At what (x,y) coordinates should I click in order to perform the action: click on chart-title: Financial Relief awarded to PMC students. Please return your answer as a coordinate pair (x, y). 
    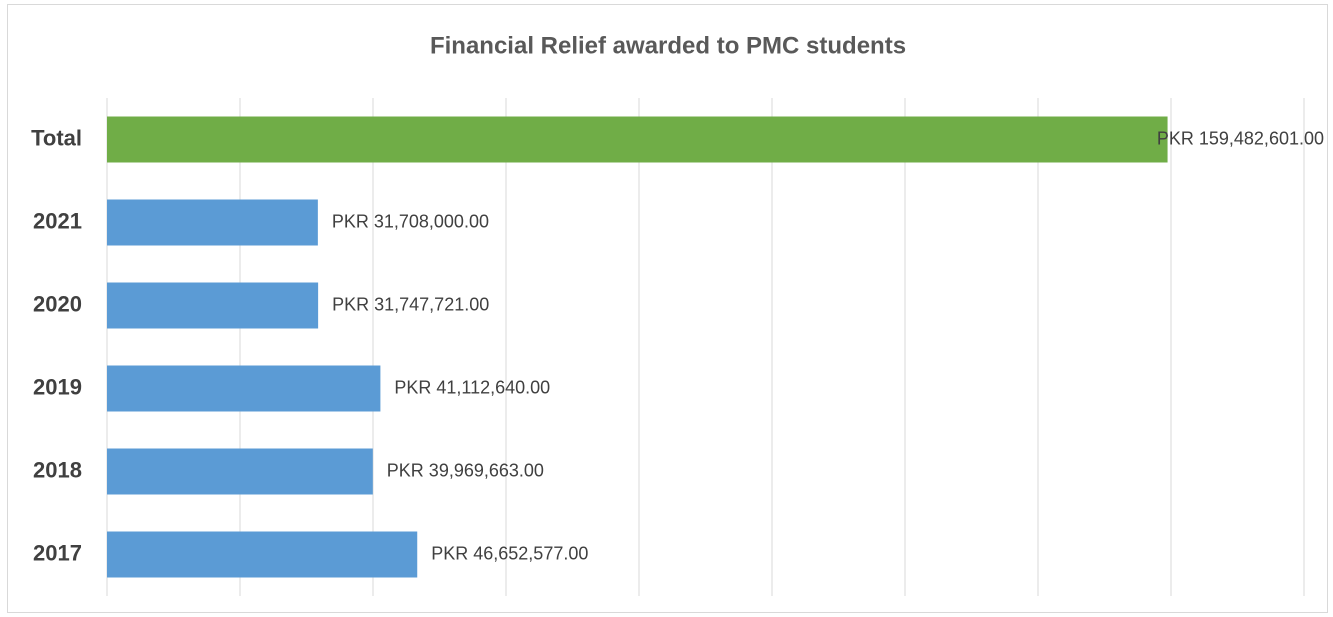
    Looking at the image, I should click on (668, 45).